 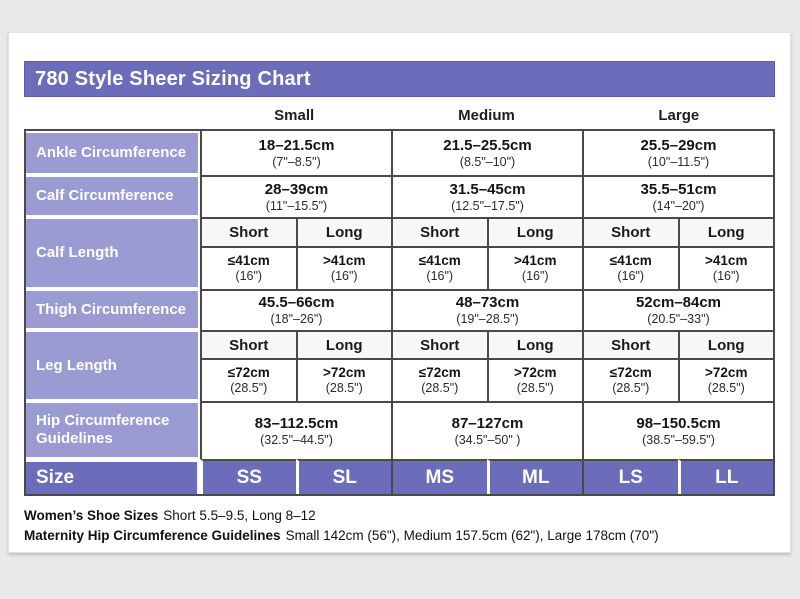 What do you see at coordinates (725, 476) in the screenshot?
I see `size-cell-ll: LL` at bounding box center [725, 476].